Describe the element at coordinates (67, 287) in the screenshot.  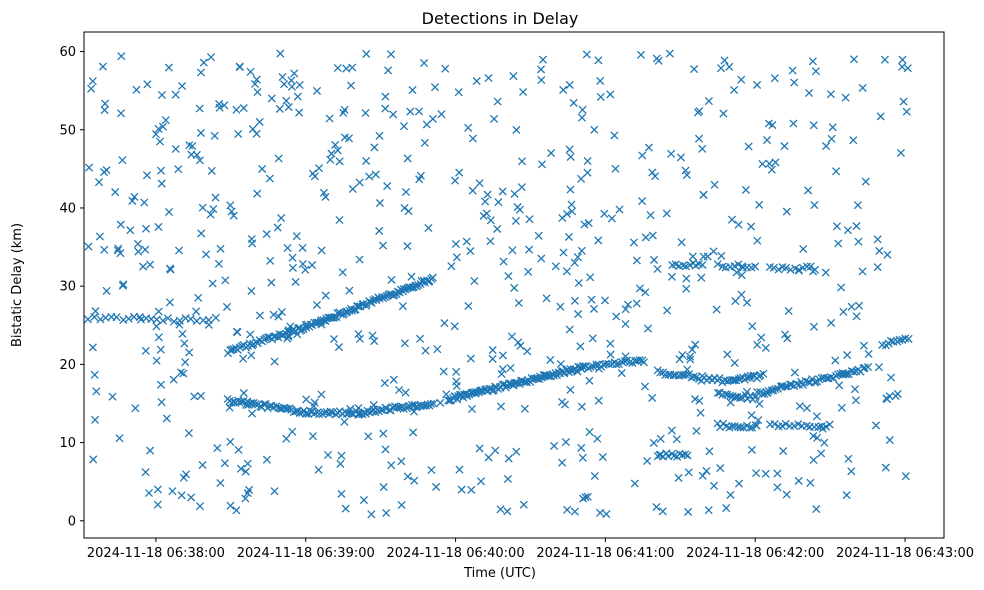
I see `y-tick-label: 30` at that location.